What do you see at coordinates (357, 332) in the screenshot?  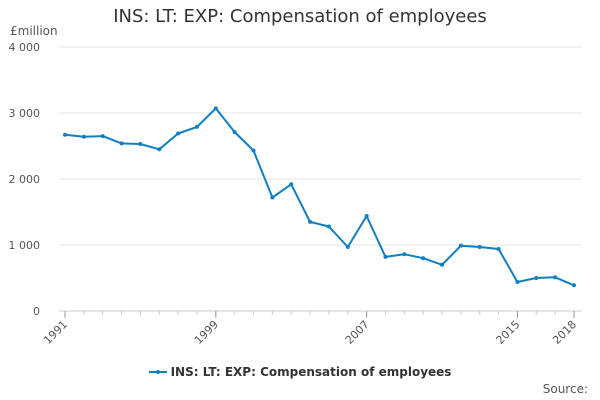 I see `x-tick-label: 2007` at bounding box center [357, 332].